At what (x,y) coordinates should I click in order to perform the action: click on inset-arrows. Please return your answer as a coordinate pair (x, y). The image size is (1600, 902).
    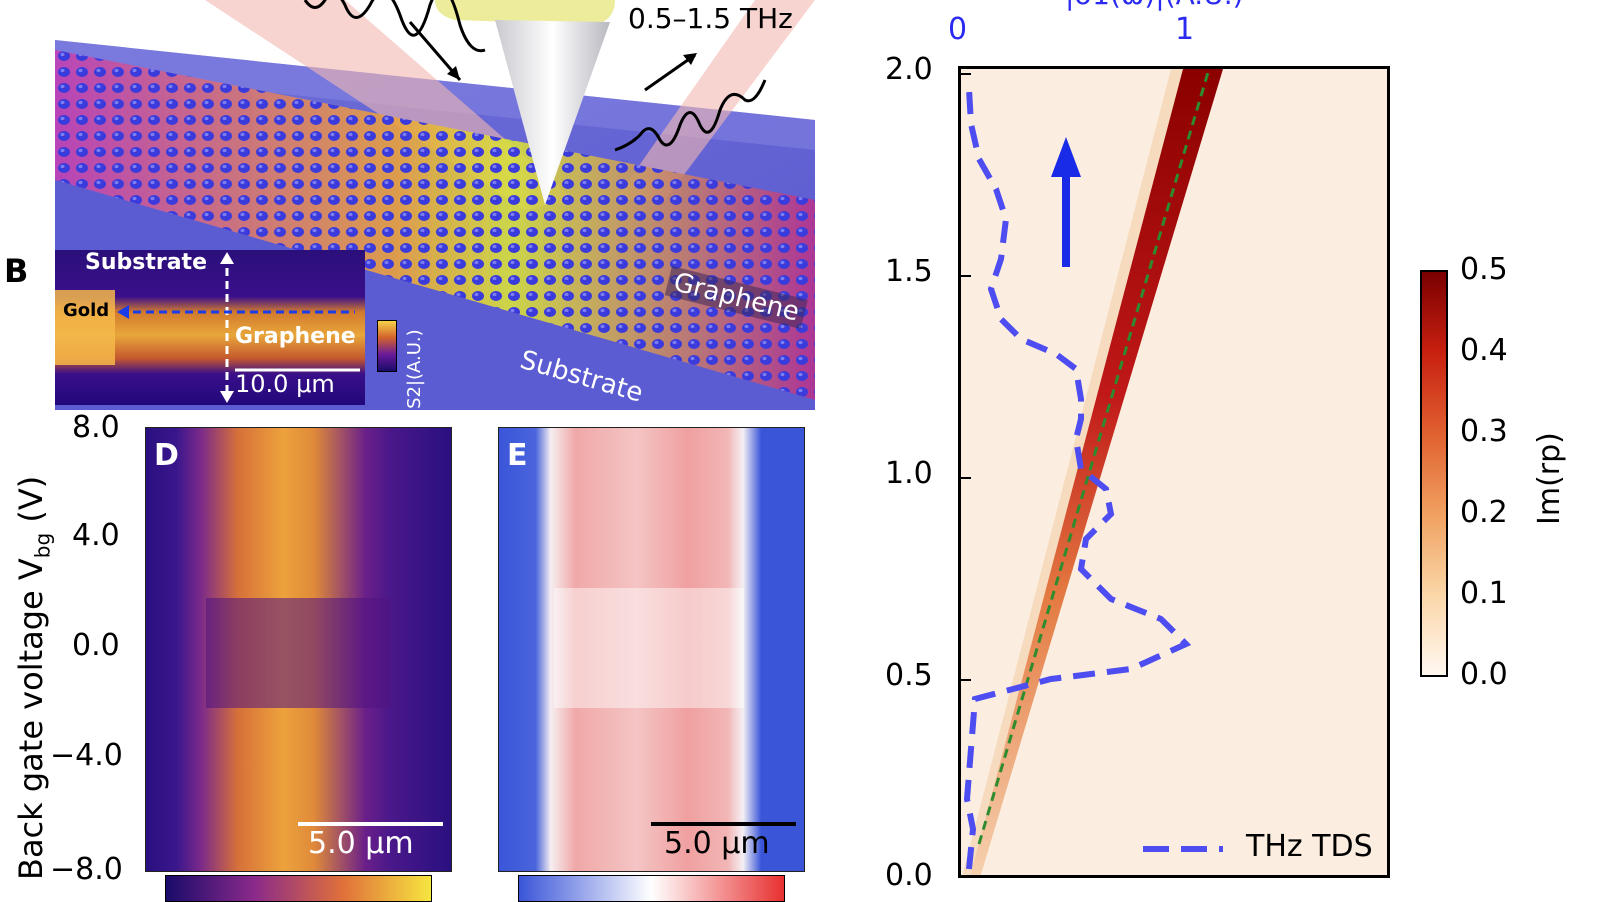
    Looking at the image, I should click on (238, 327).